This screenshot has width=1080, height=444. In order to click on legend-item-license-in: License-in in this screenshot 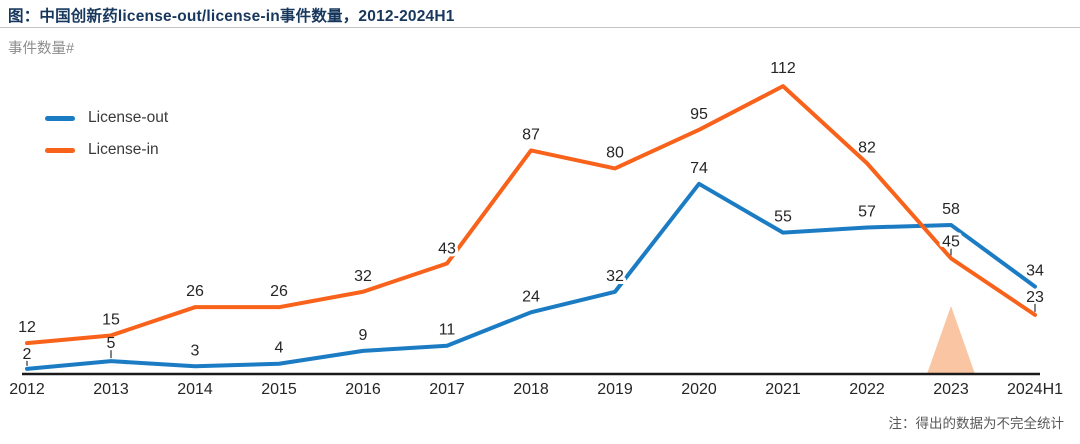, I will do `click(106, 150)`.